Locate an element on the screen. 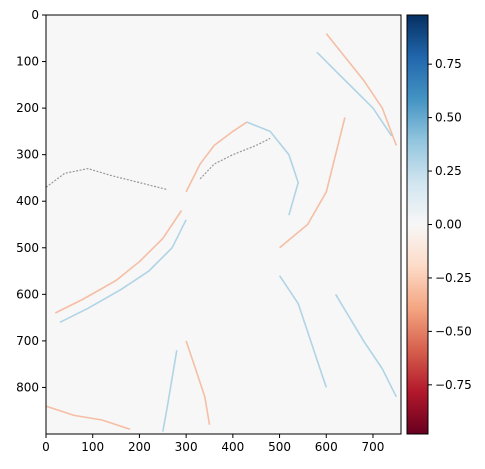 Image resolution: width=485 pixels, height=469 pixels. colorbar-tick-label: −0.75 is located at coordinates (453, 385).